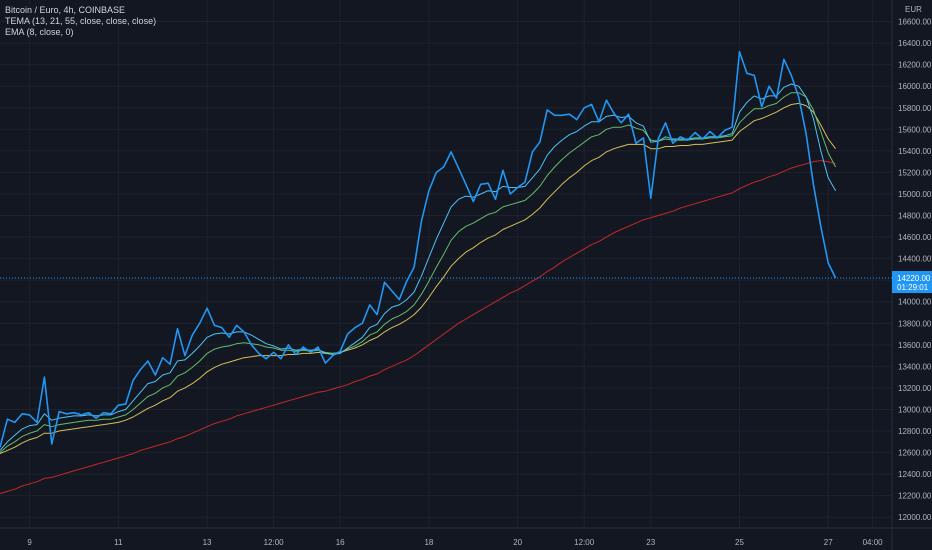  What do you see at coordinates (913, 9) in the screenshot?
I see `currency-label: EUR` at bounding box center [913, 9].